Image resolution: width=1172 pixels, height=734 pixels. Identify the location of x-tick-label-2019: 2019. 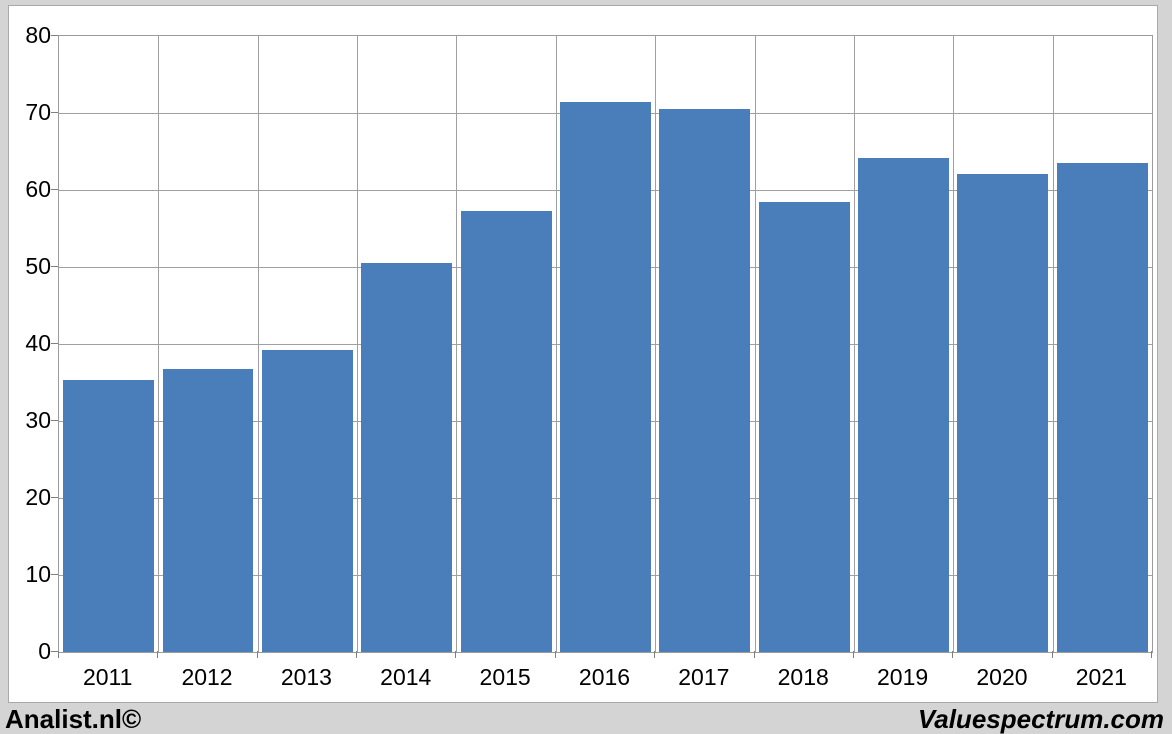
(902, 677).